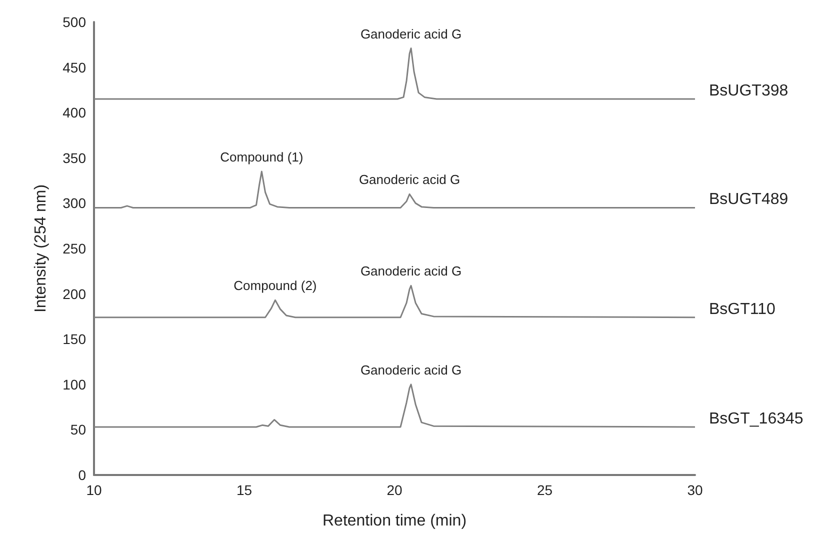 This screenshot has height=537, width=817. I want to click on y-tick-label: 50, so click(78, 430).